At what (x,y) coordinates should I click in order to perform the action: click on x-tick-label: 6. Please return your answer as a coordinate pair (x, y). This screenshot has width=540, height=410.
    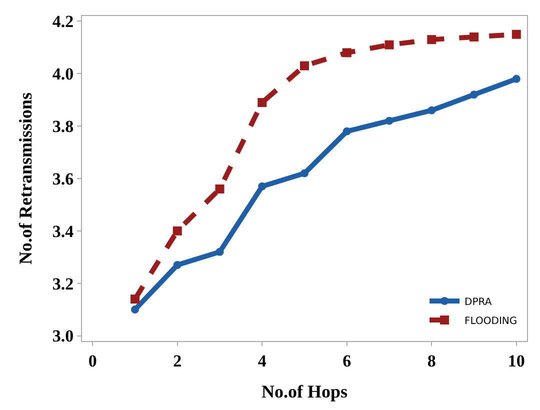
    Looking at the image, I should click on (347, 360).